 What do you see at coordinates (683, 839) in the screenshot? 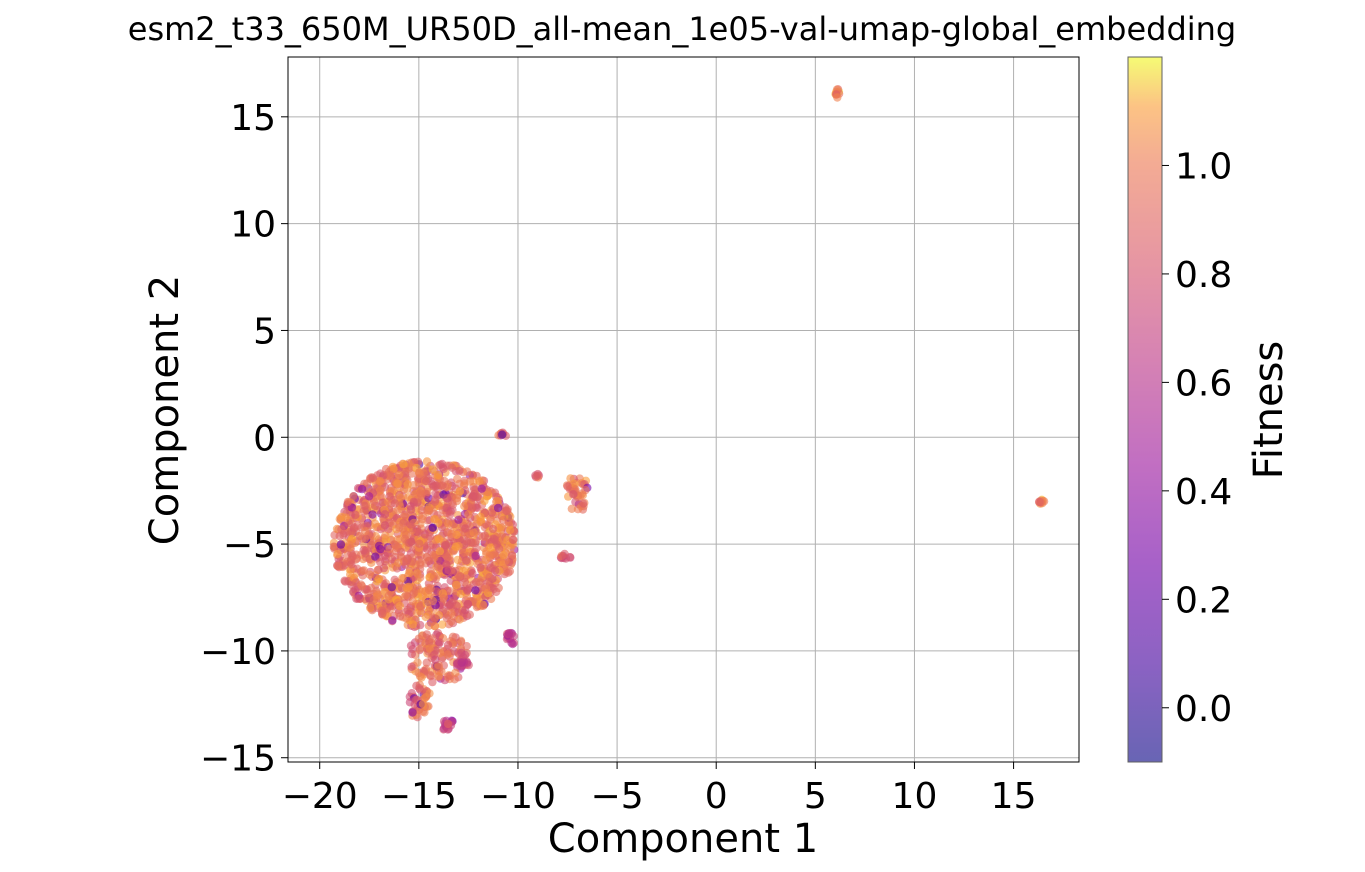
I see `x-axis-label: Component 1` at bounding box center [683, 839].